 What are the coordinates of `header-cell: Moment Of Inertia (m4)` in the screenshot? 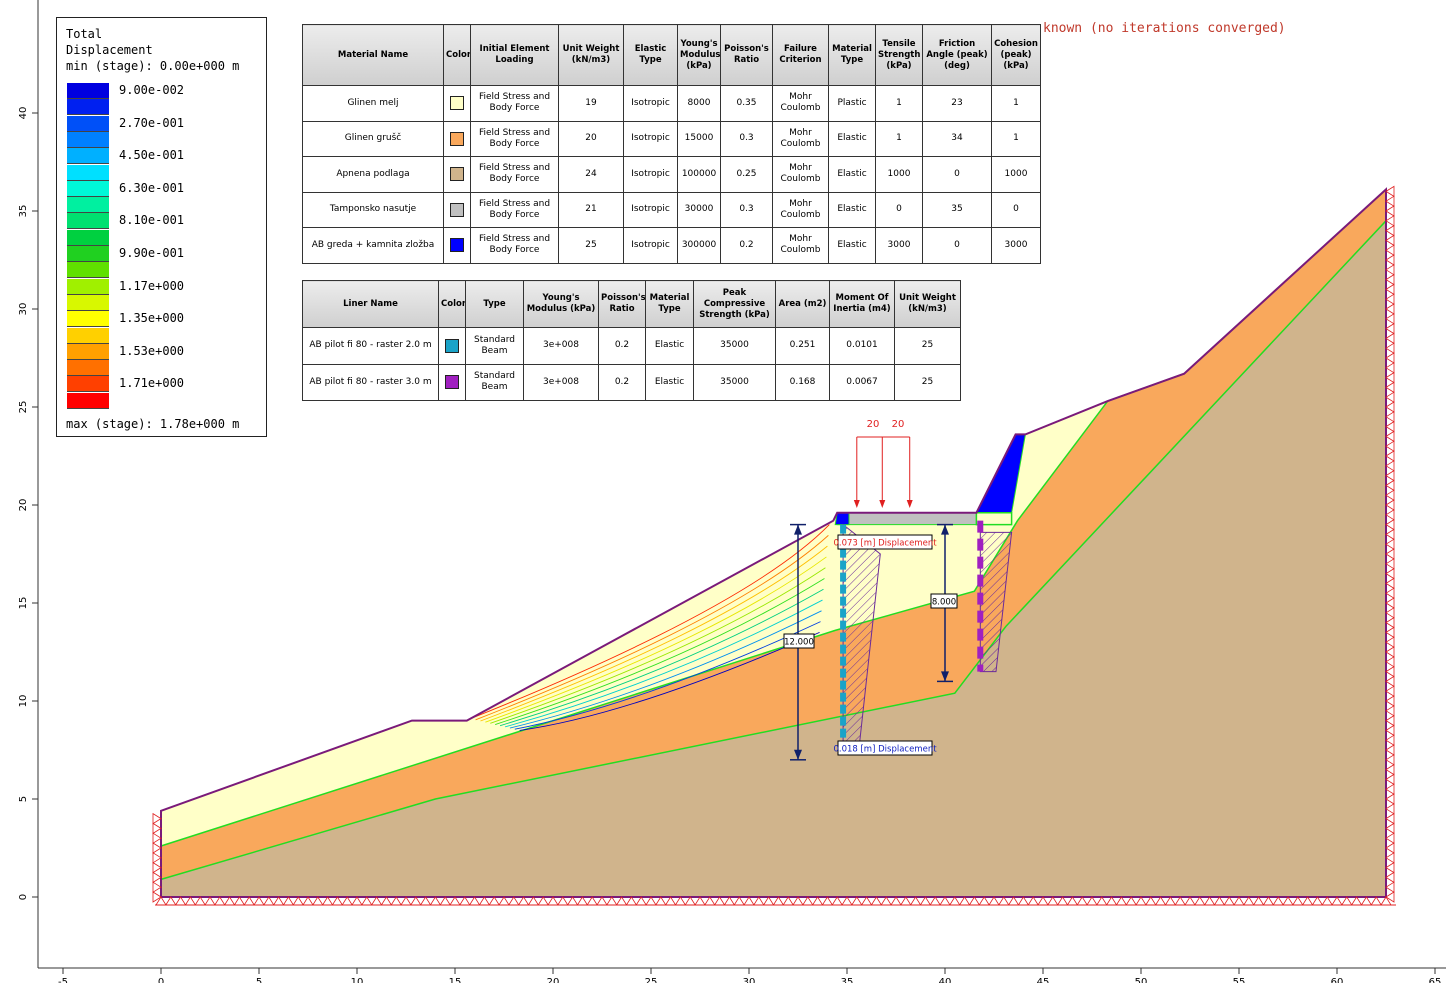 It's located at (862, 304).